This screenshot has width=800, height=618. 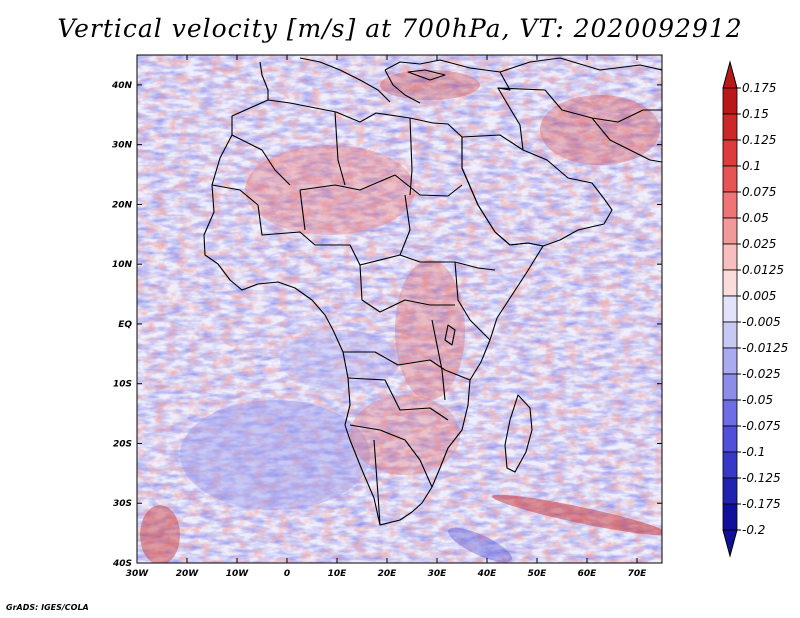 I want to click on colorbar-label: 0.125, so click(x=759, y=140).